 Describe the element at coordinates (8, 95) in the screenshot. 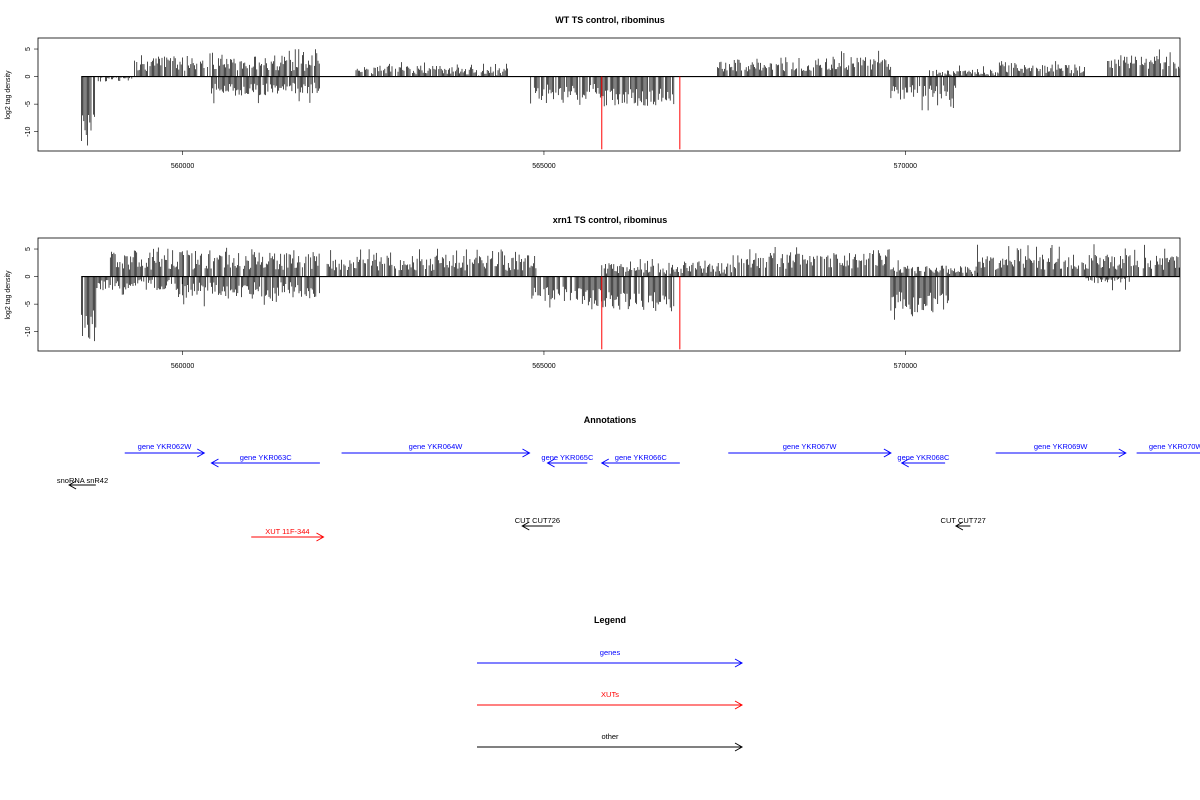

I see `wt-track-ylabel: log2 tag density` at that location.